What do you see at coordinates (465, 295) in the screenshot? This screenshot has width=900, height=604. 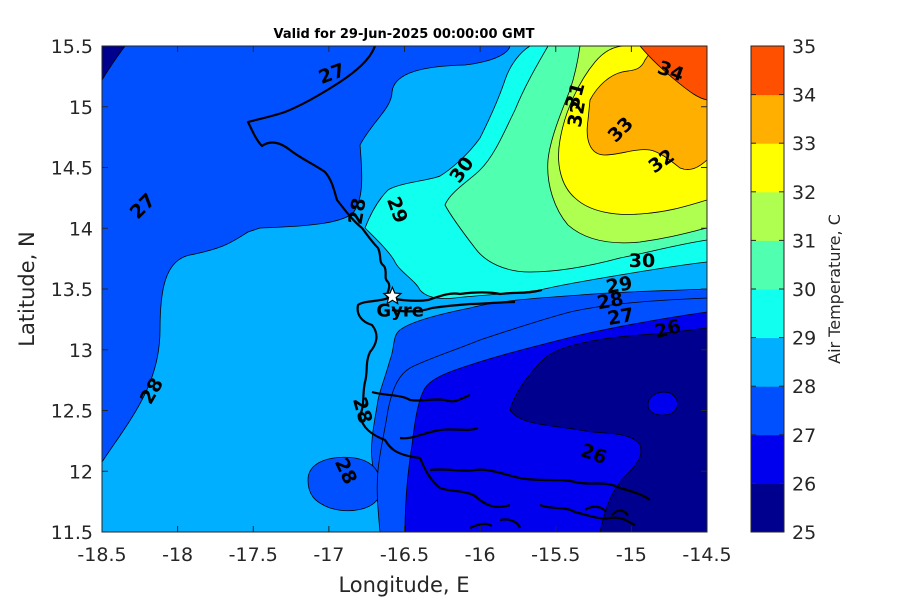 I see `coastline-gambia-north` at bounding box center [465, 295].